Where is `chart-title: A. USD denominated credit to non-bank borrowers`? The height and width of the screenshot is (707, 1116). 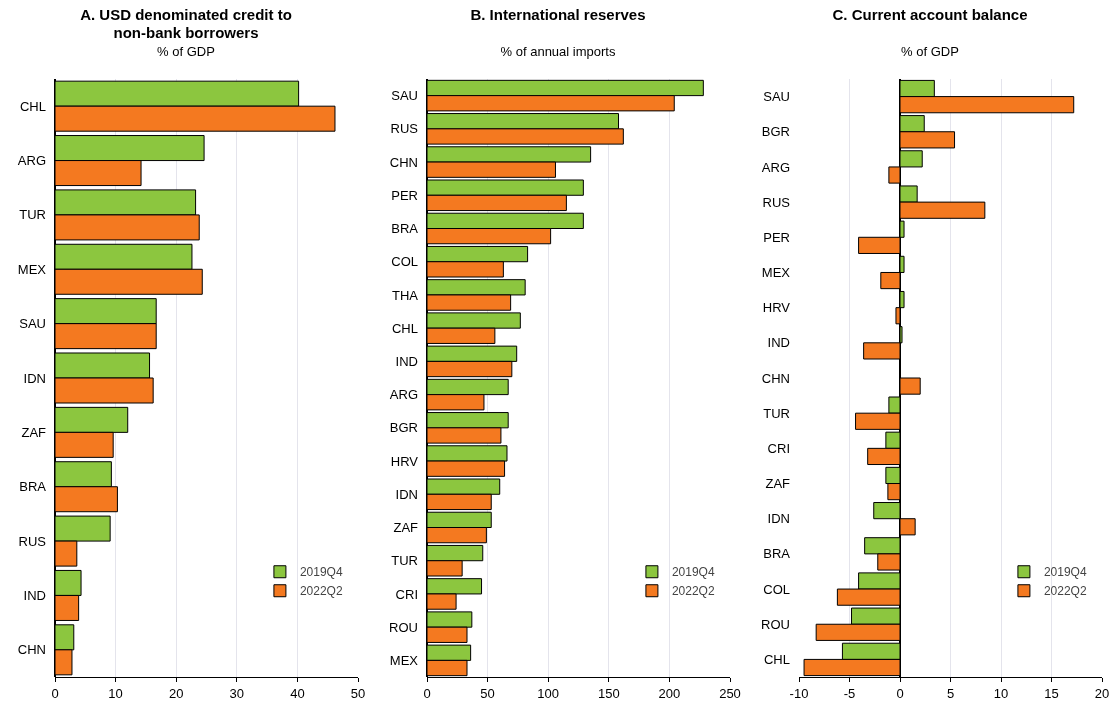 chart-title: A. USD denominated credit to non-bank borrowers is located at coordinates (186, 24).